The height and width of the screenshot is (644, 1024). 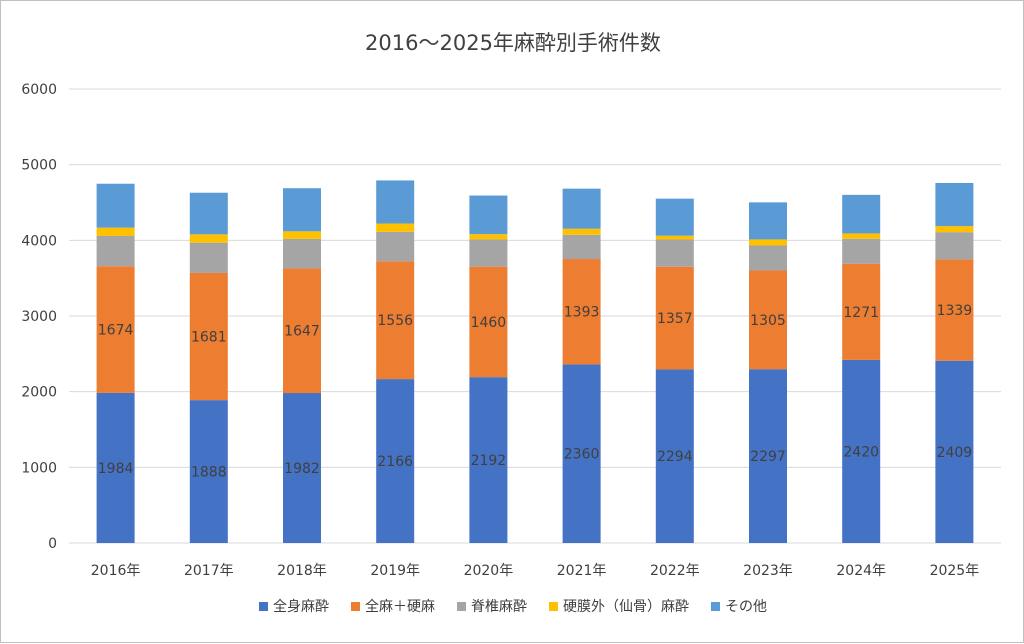 I want to click on y-tick-label: 6000, so click(x=39, y=90).